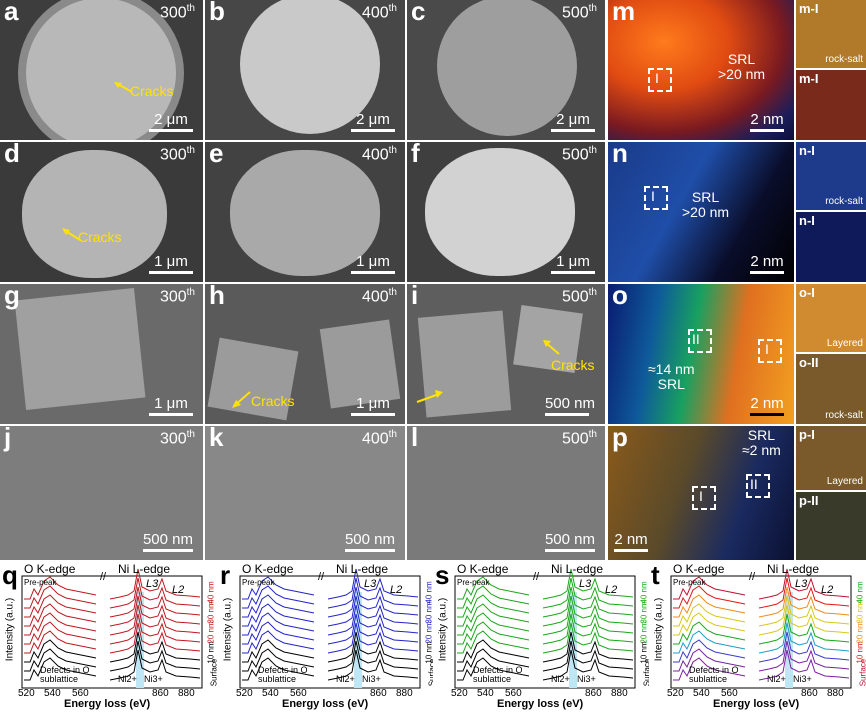 Image resolution: width=866 pixels, height=713 pixels. What do you see at coordinates (701, 354) in the screenshot?
I see `tem-panel-o: o II I ≈14 nm SRL 2 nm` at bounding box center [701, 354].